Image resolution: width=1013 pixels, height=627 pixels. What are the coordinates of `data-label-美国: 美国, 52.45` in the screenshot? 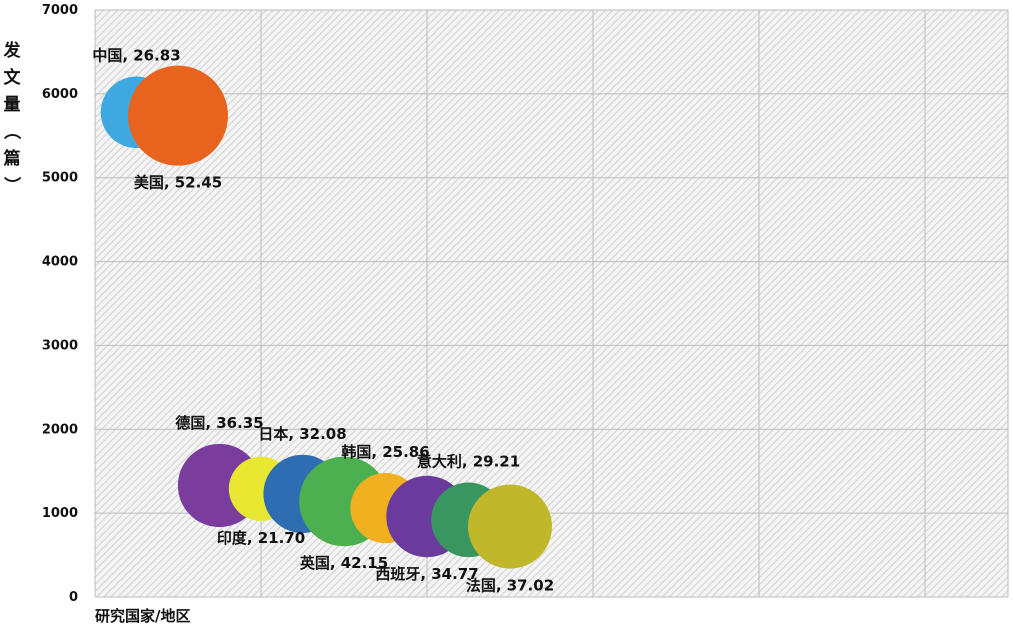 It's located at (178, 183).